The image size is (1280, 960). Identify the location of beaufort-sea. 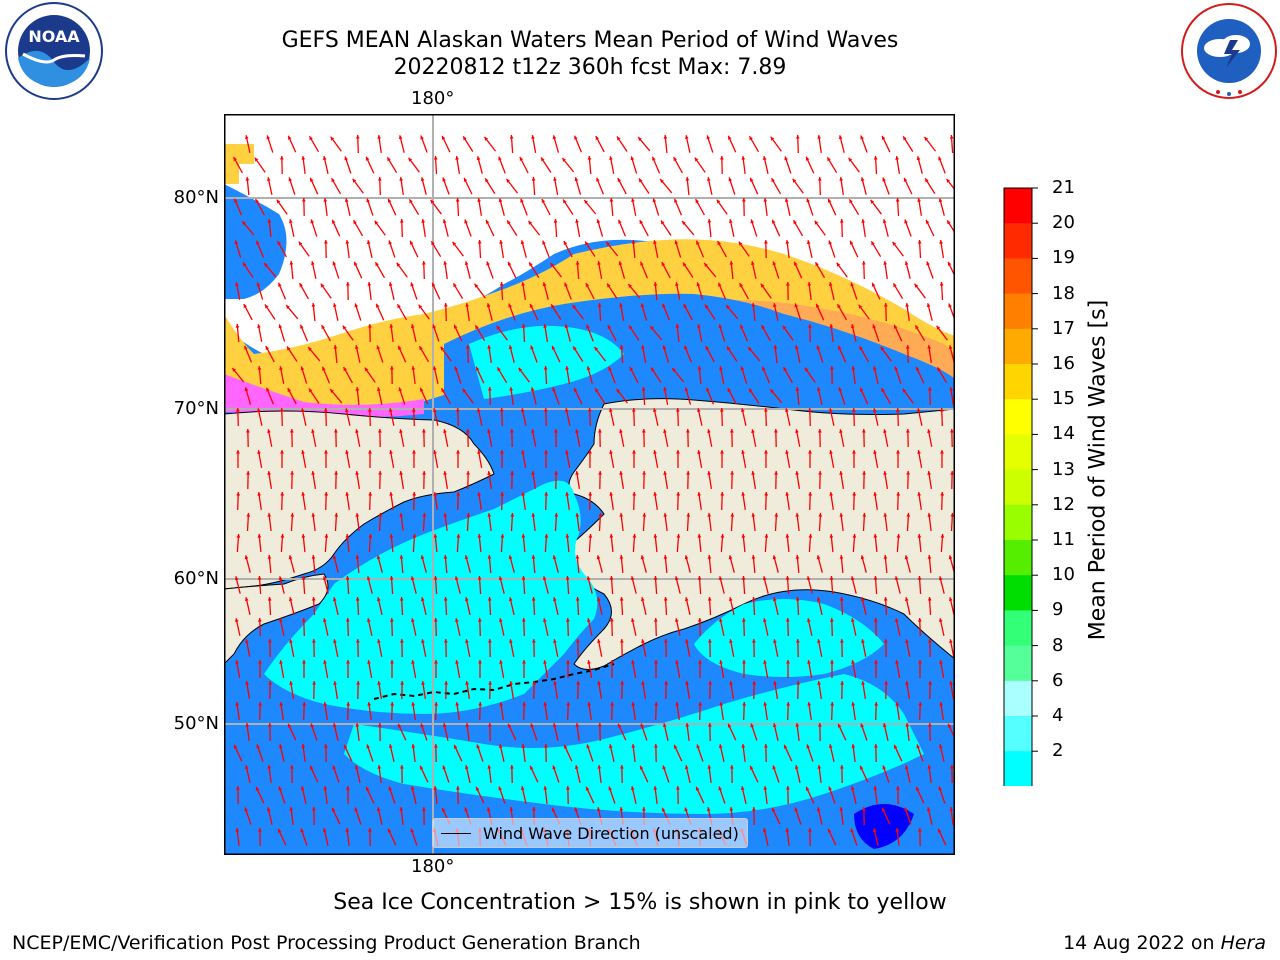
(699, 353).